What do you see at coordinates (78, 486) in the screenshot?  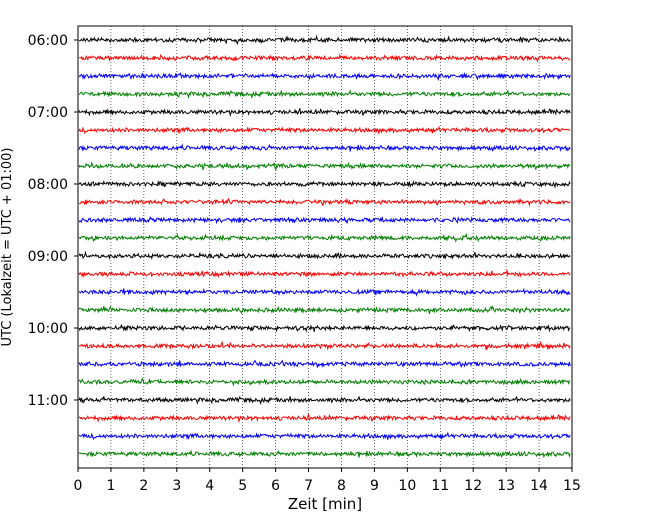 I see `x-tick-label: 0` at bounding box center [78, 486].